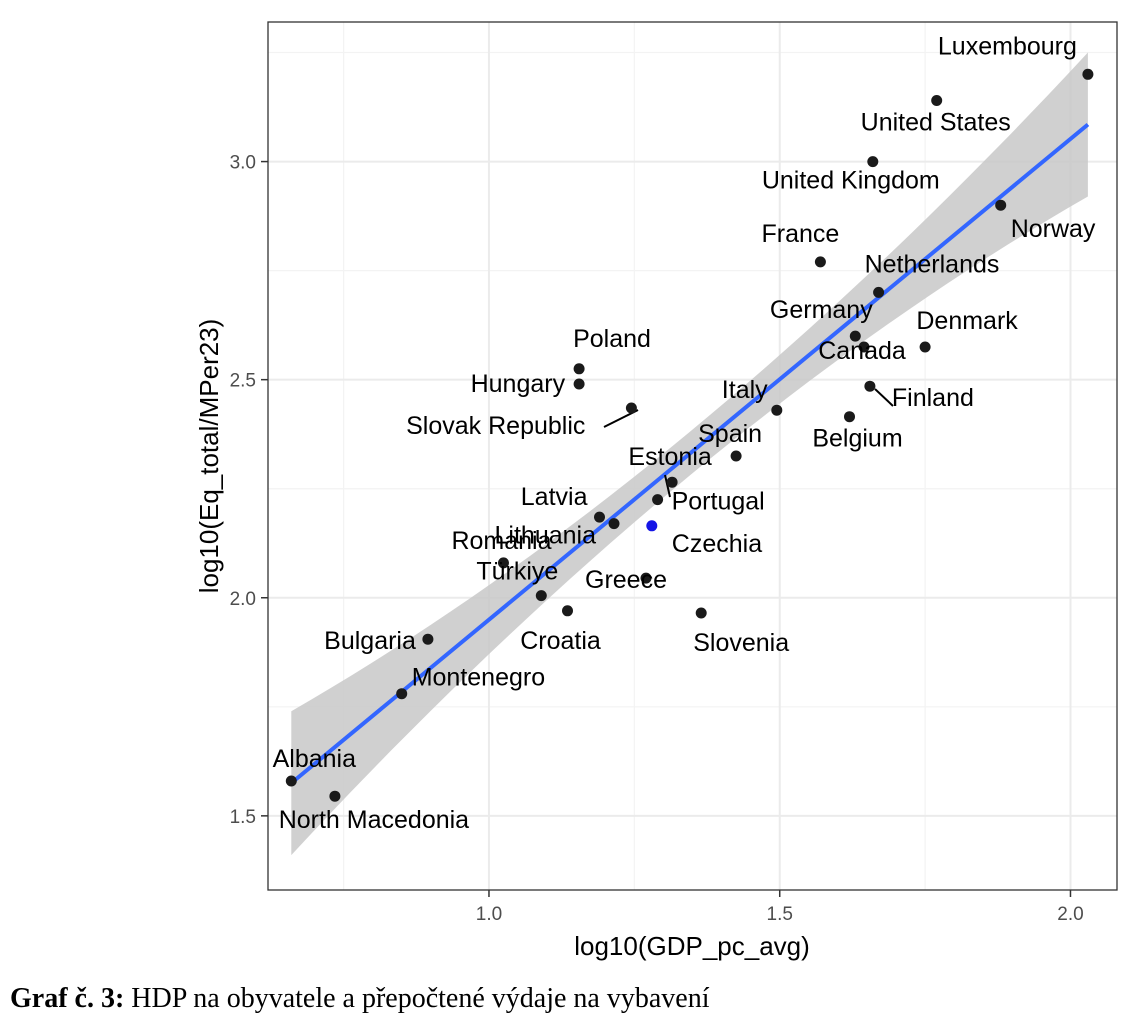  I want to click on point-poland, so click(579, 369).